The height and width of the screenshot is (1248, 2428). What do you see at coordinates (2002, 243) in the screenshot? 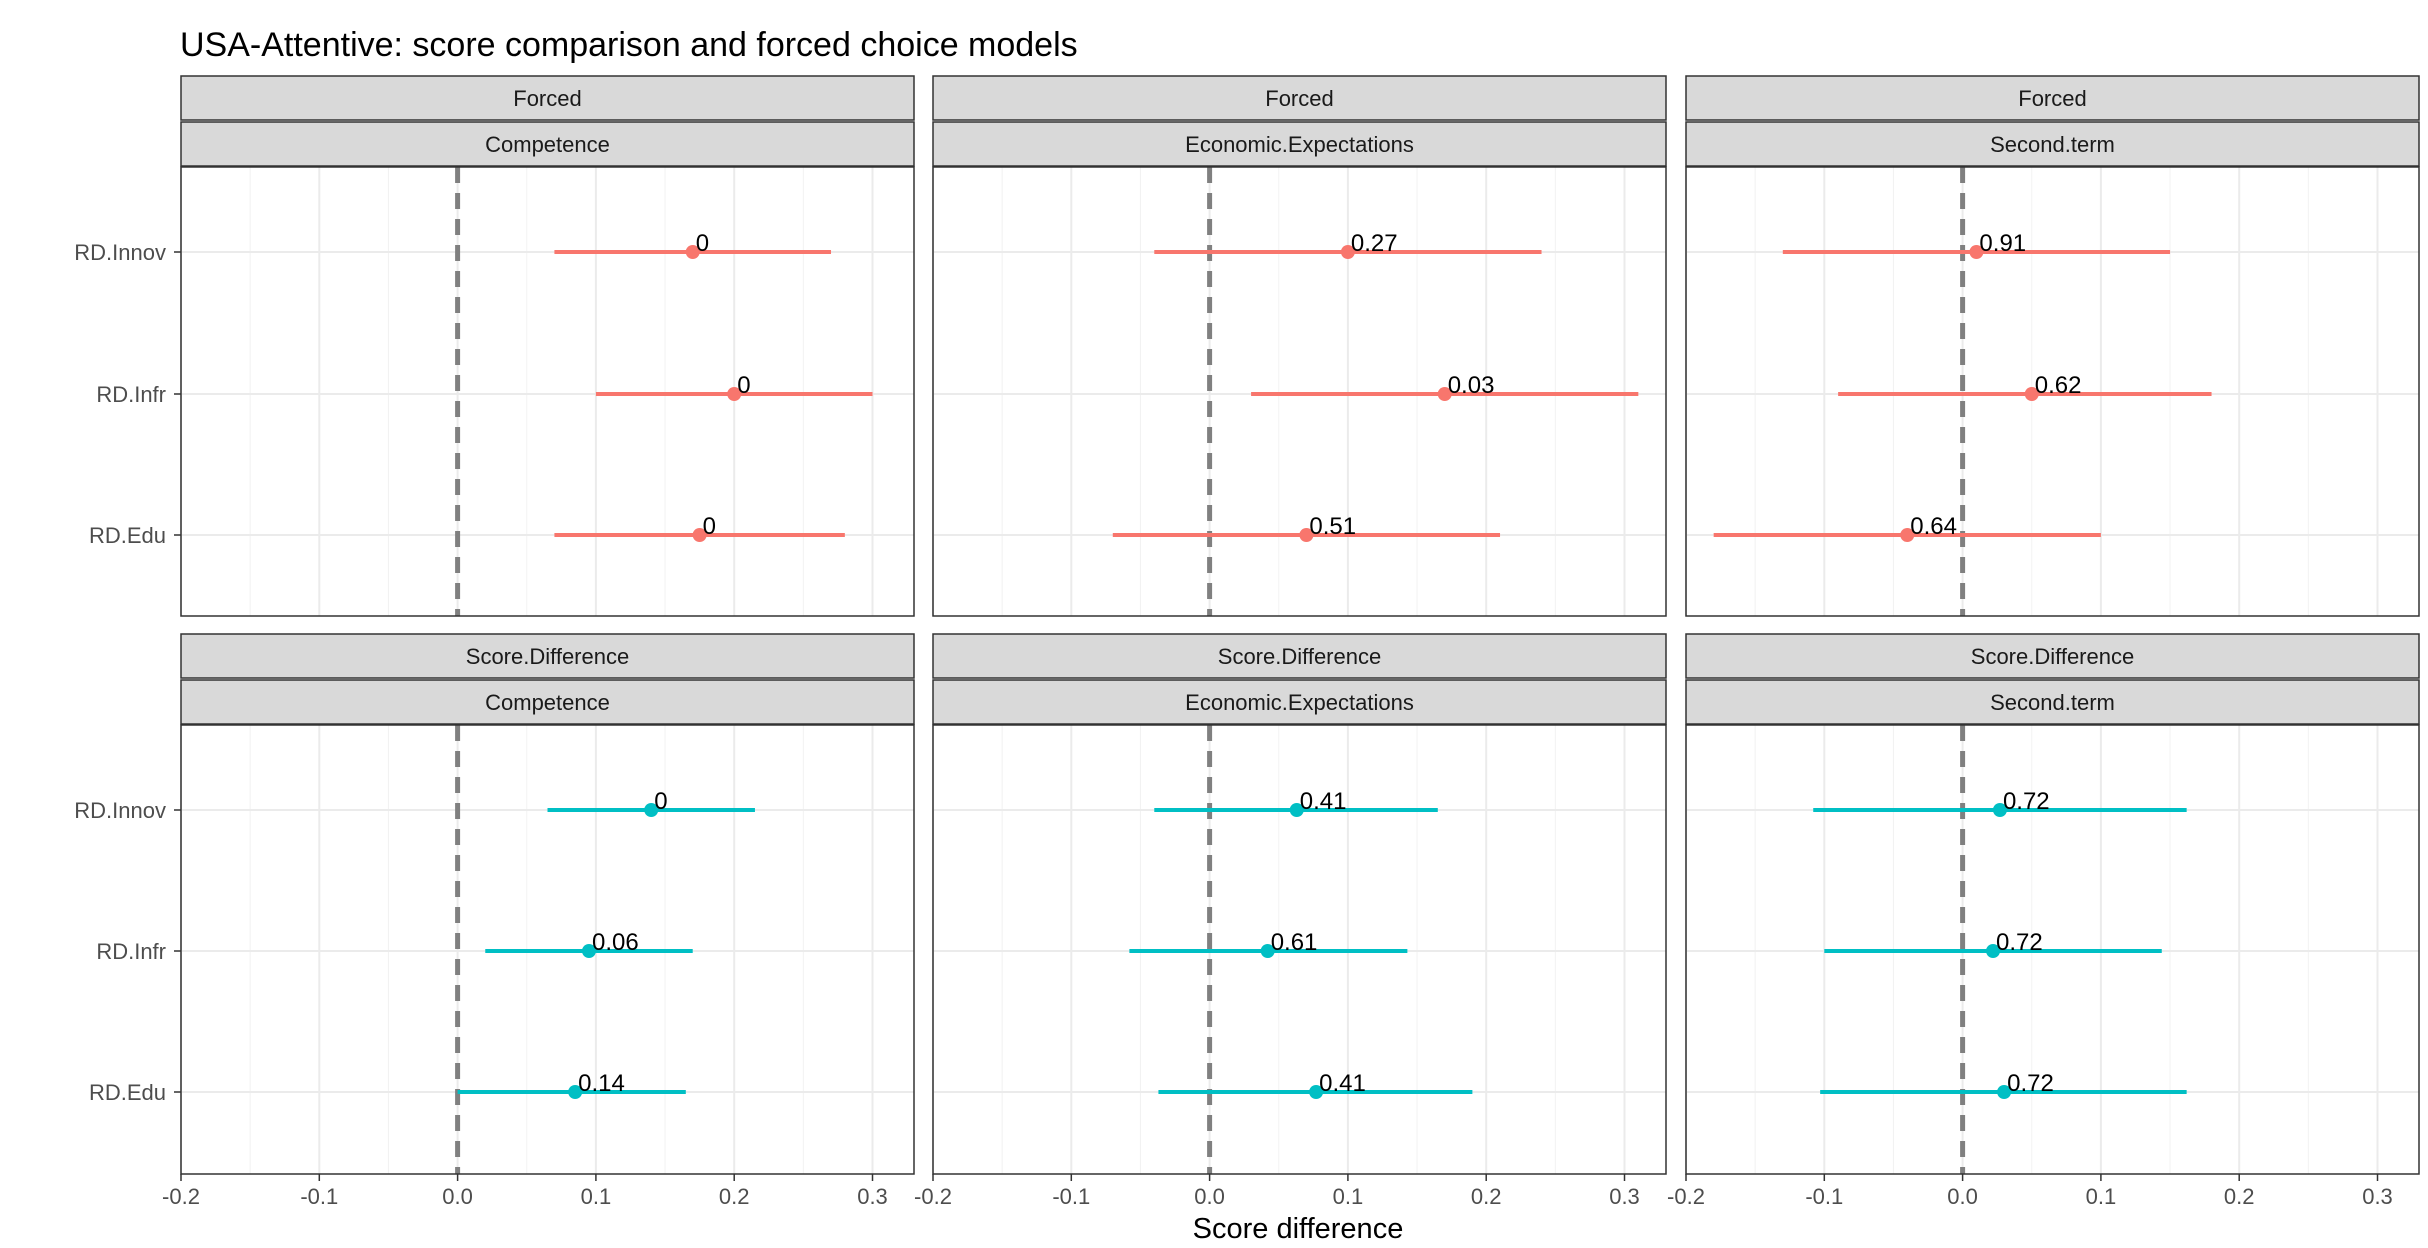
I see `p-value-label: 0.91` at bounding box center [2002, 243].